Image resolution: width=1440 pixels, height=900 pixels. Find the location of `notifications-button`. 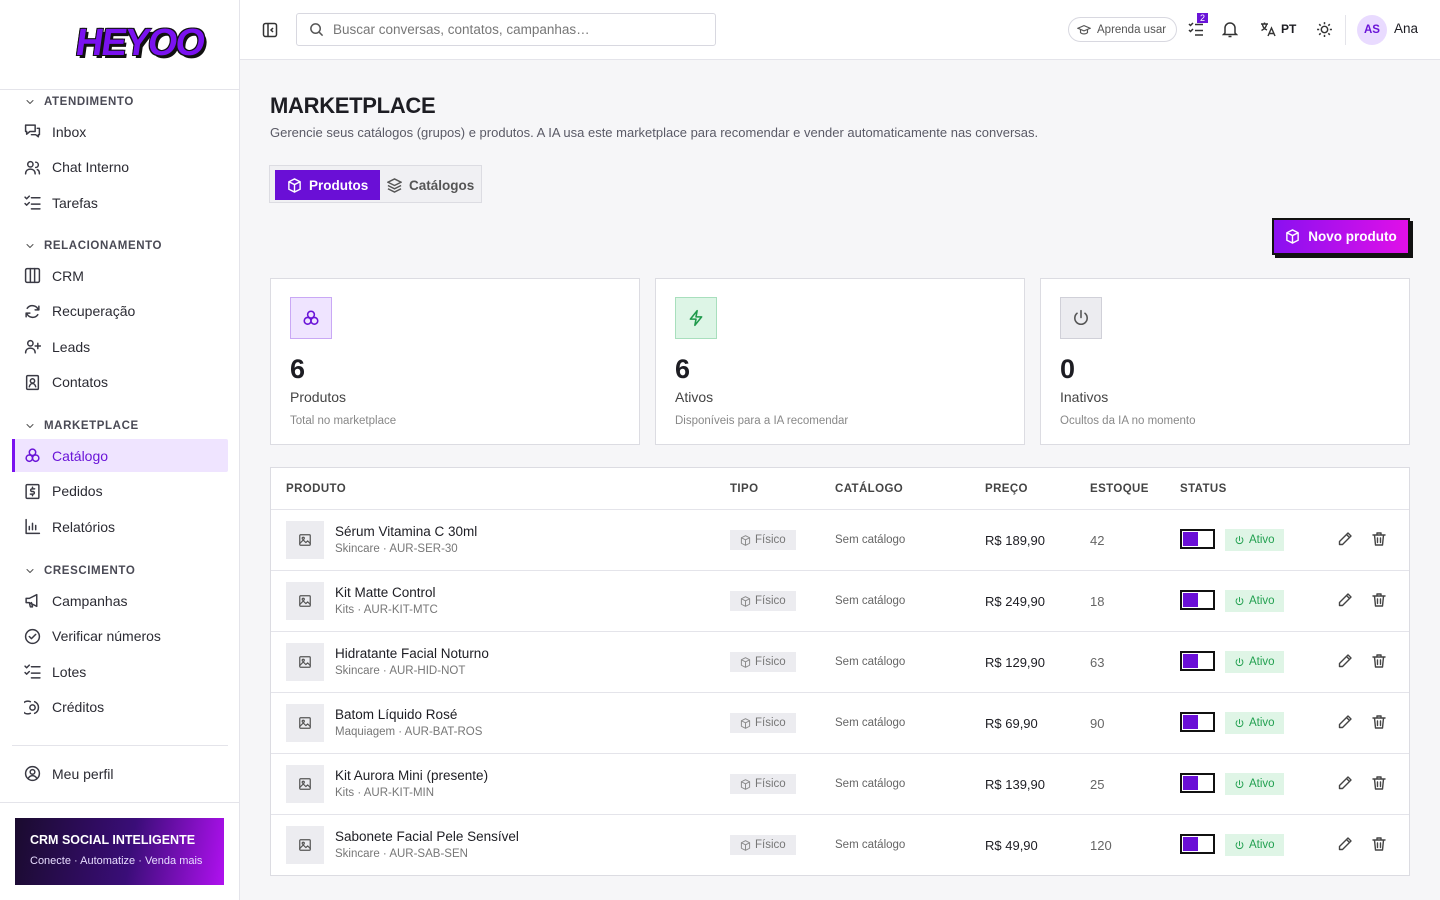

notifications-button is located at coordinates (1230, 32).